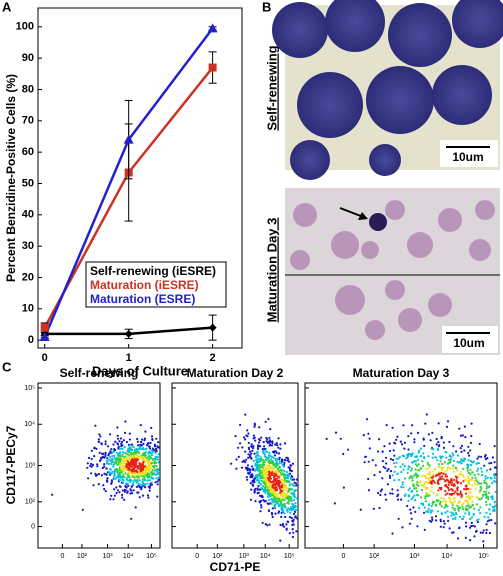 Image resolution: width=503 pixels, height=576 pixels. Describe the element at coordinates (28, 246) in the screenshot. I see `y-tick-label: 30` at that location.